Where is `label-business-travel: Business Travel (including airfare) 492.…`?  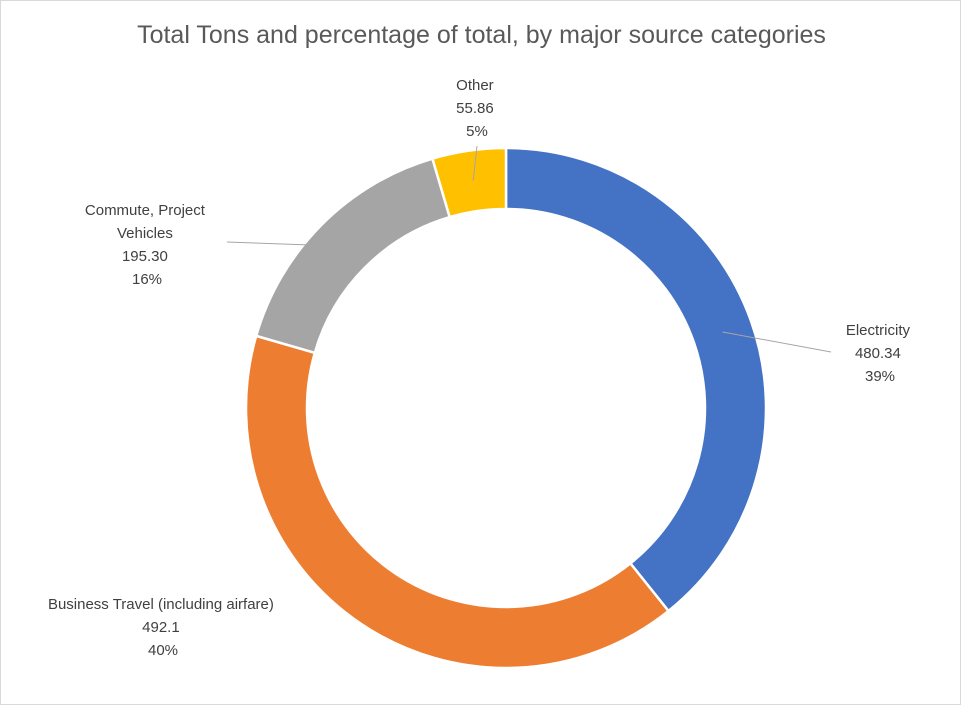 label-business-travel: Business Travel (including airfare) 492.… is located at coordinates (163, 627).